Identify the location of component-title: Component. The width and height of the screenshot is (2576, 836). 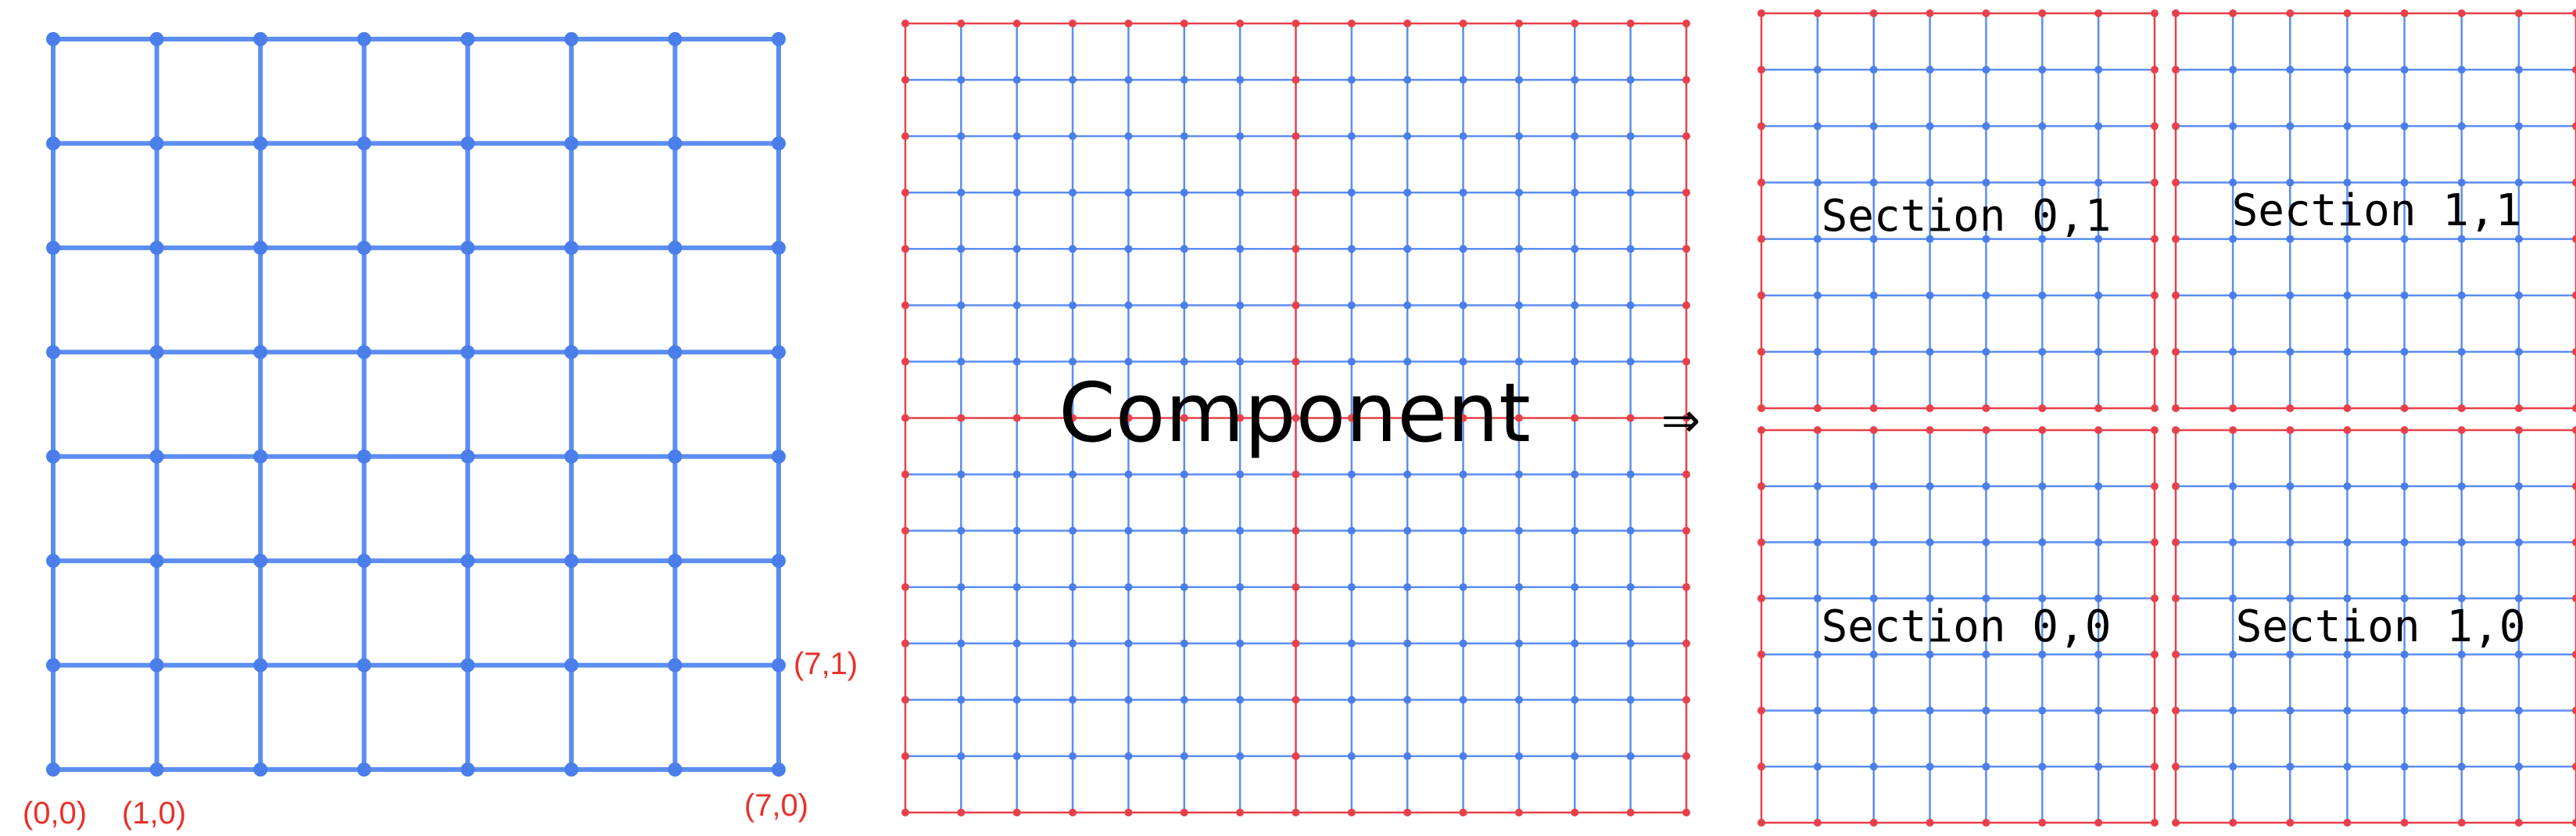
(1295, 413).